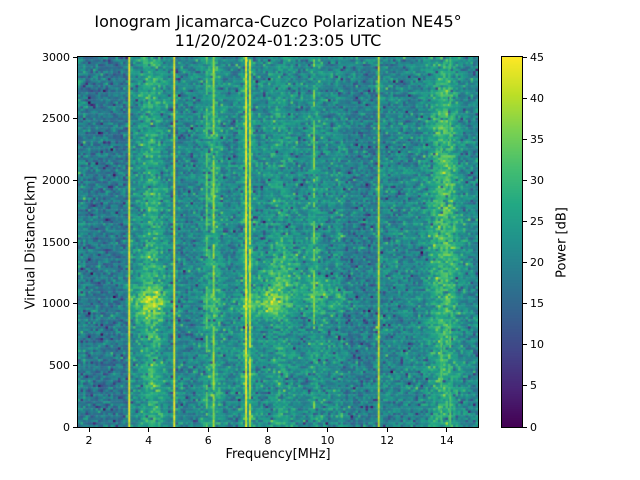 This screenshot has height=480, width=640. I want to click on x-tick-label: 2, so click(89, 440).